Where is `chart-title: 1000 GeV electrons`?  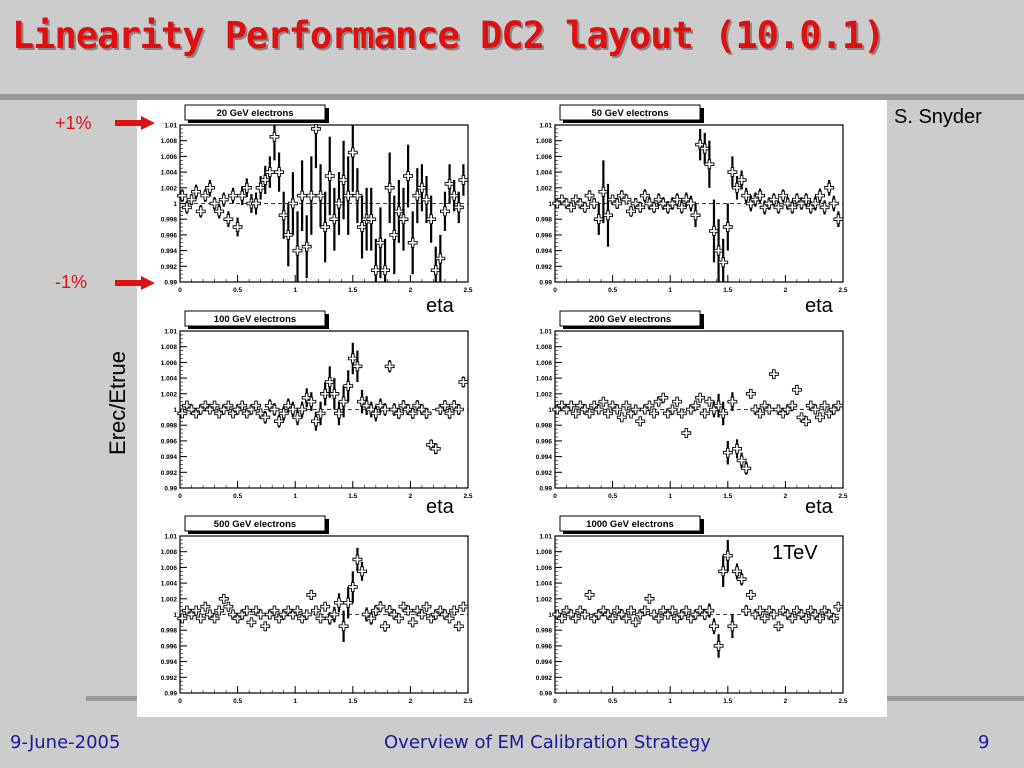 chart-title: 1000 GeV electrons is located at coordinates (630, 524).